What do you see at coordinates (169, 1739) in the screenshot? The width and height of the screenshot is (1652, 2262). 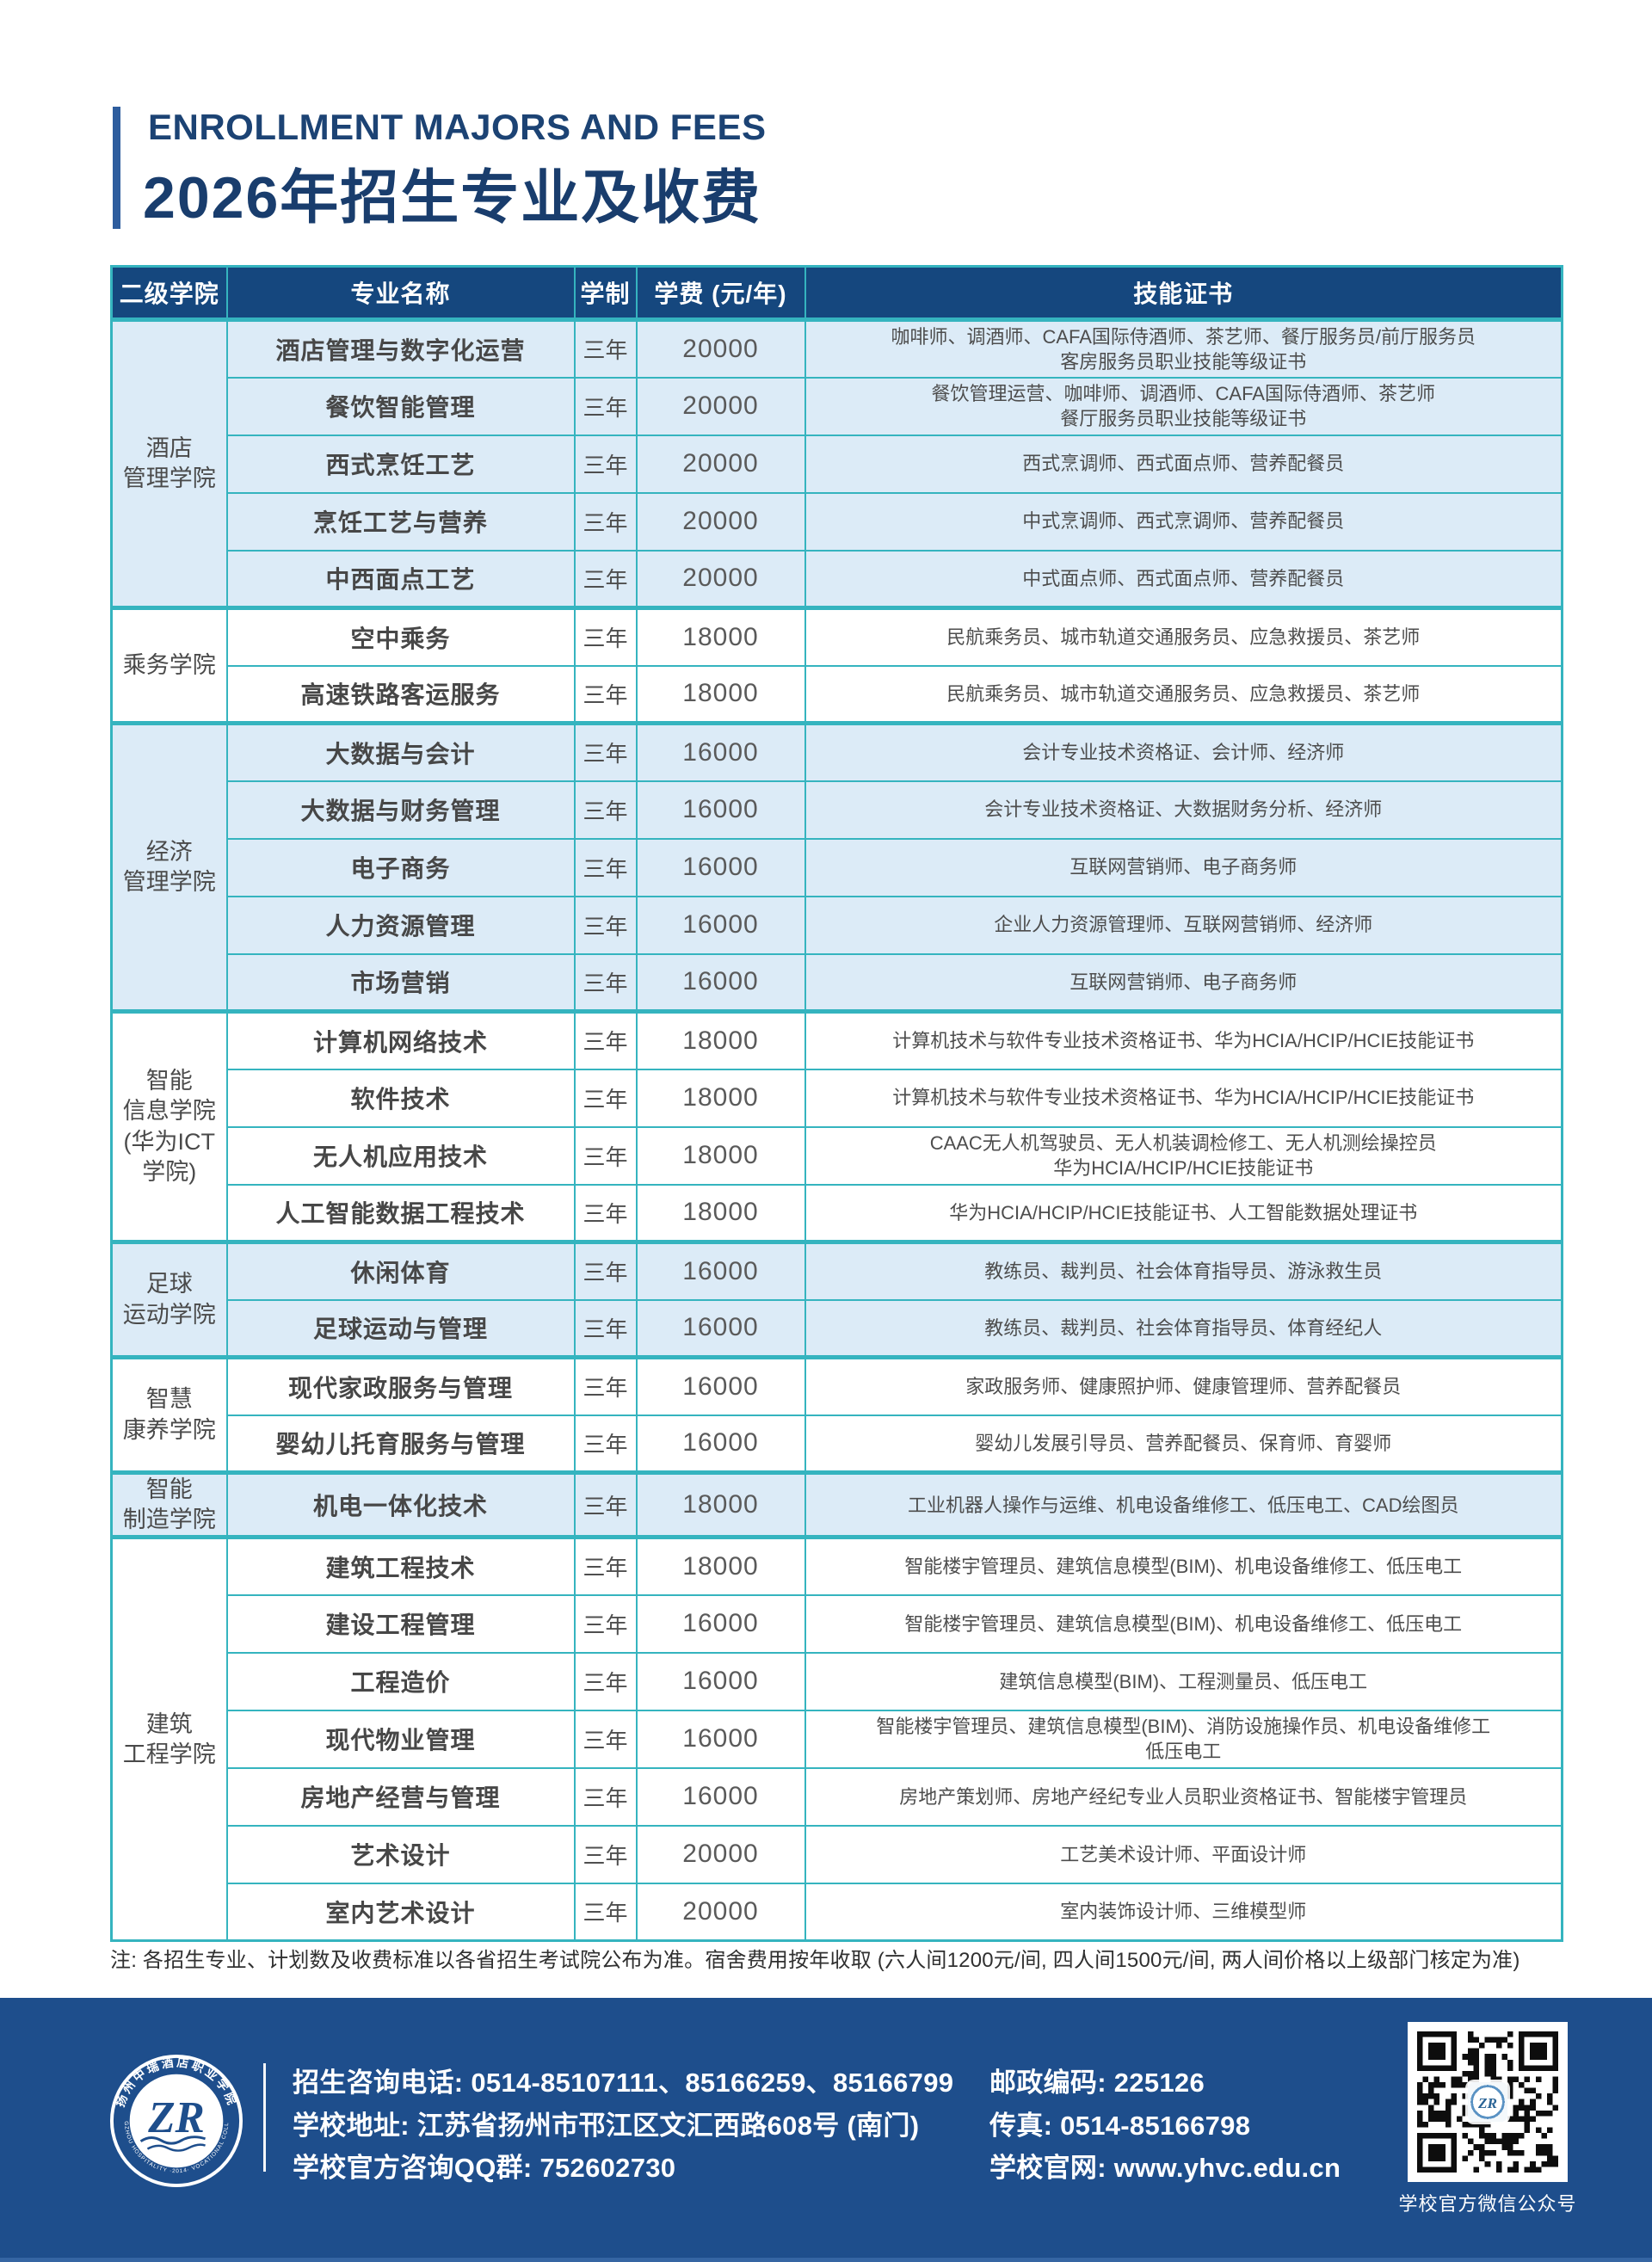 I see `college-cell: 建筑 工程学院` at bounding box center [169, 1739].